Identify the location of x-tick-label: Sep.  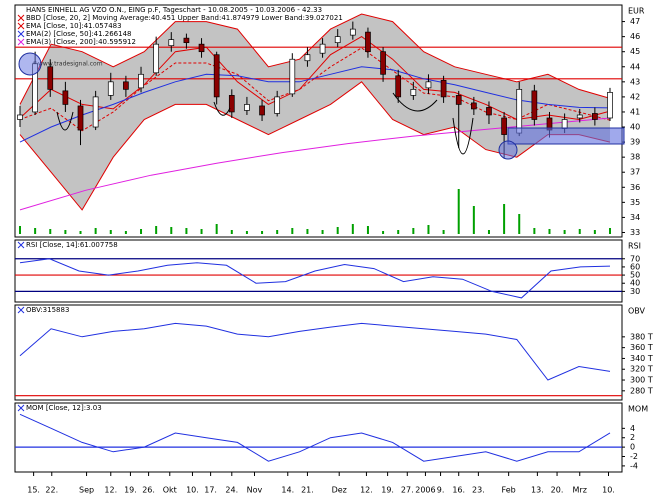
(86, 490).